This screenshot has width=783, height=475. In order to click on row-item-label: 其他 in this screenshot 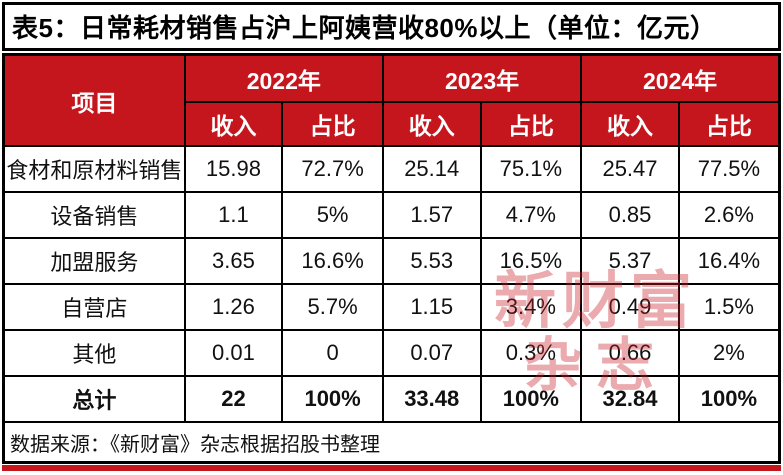, I will do `click(94, 353)`.